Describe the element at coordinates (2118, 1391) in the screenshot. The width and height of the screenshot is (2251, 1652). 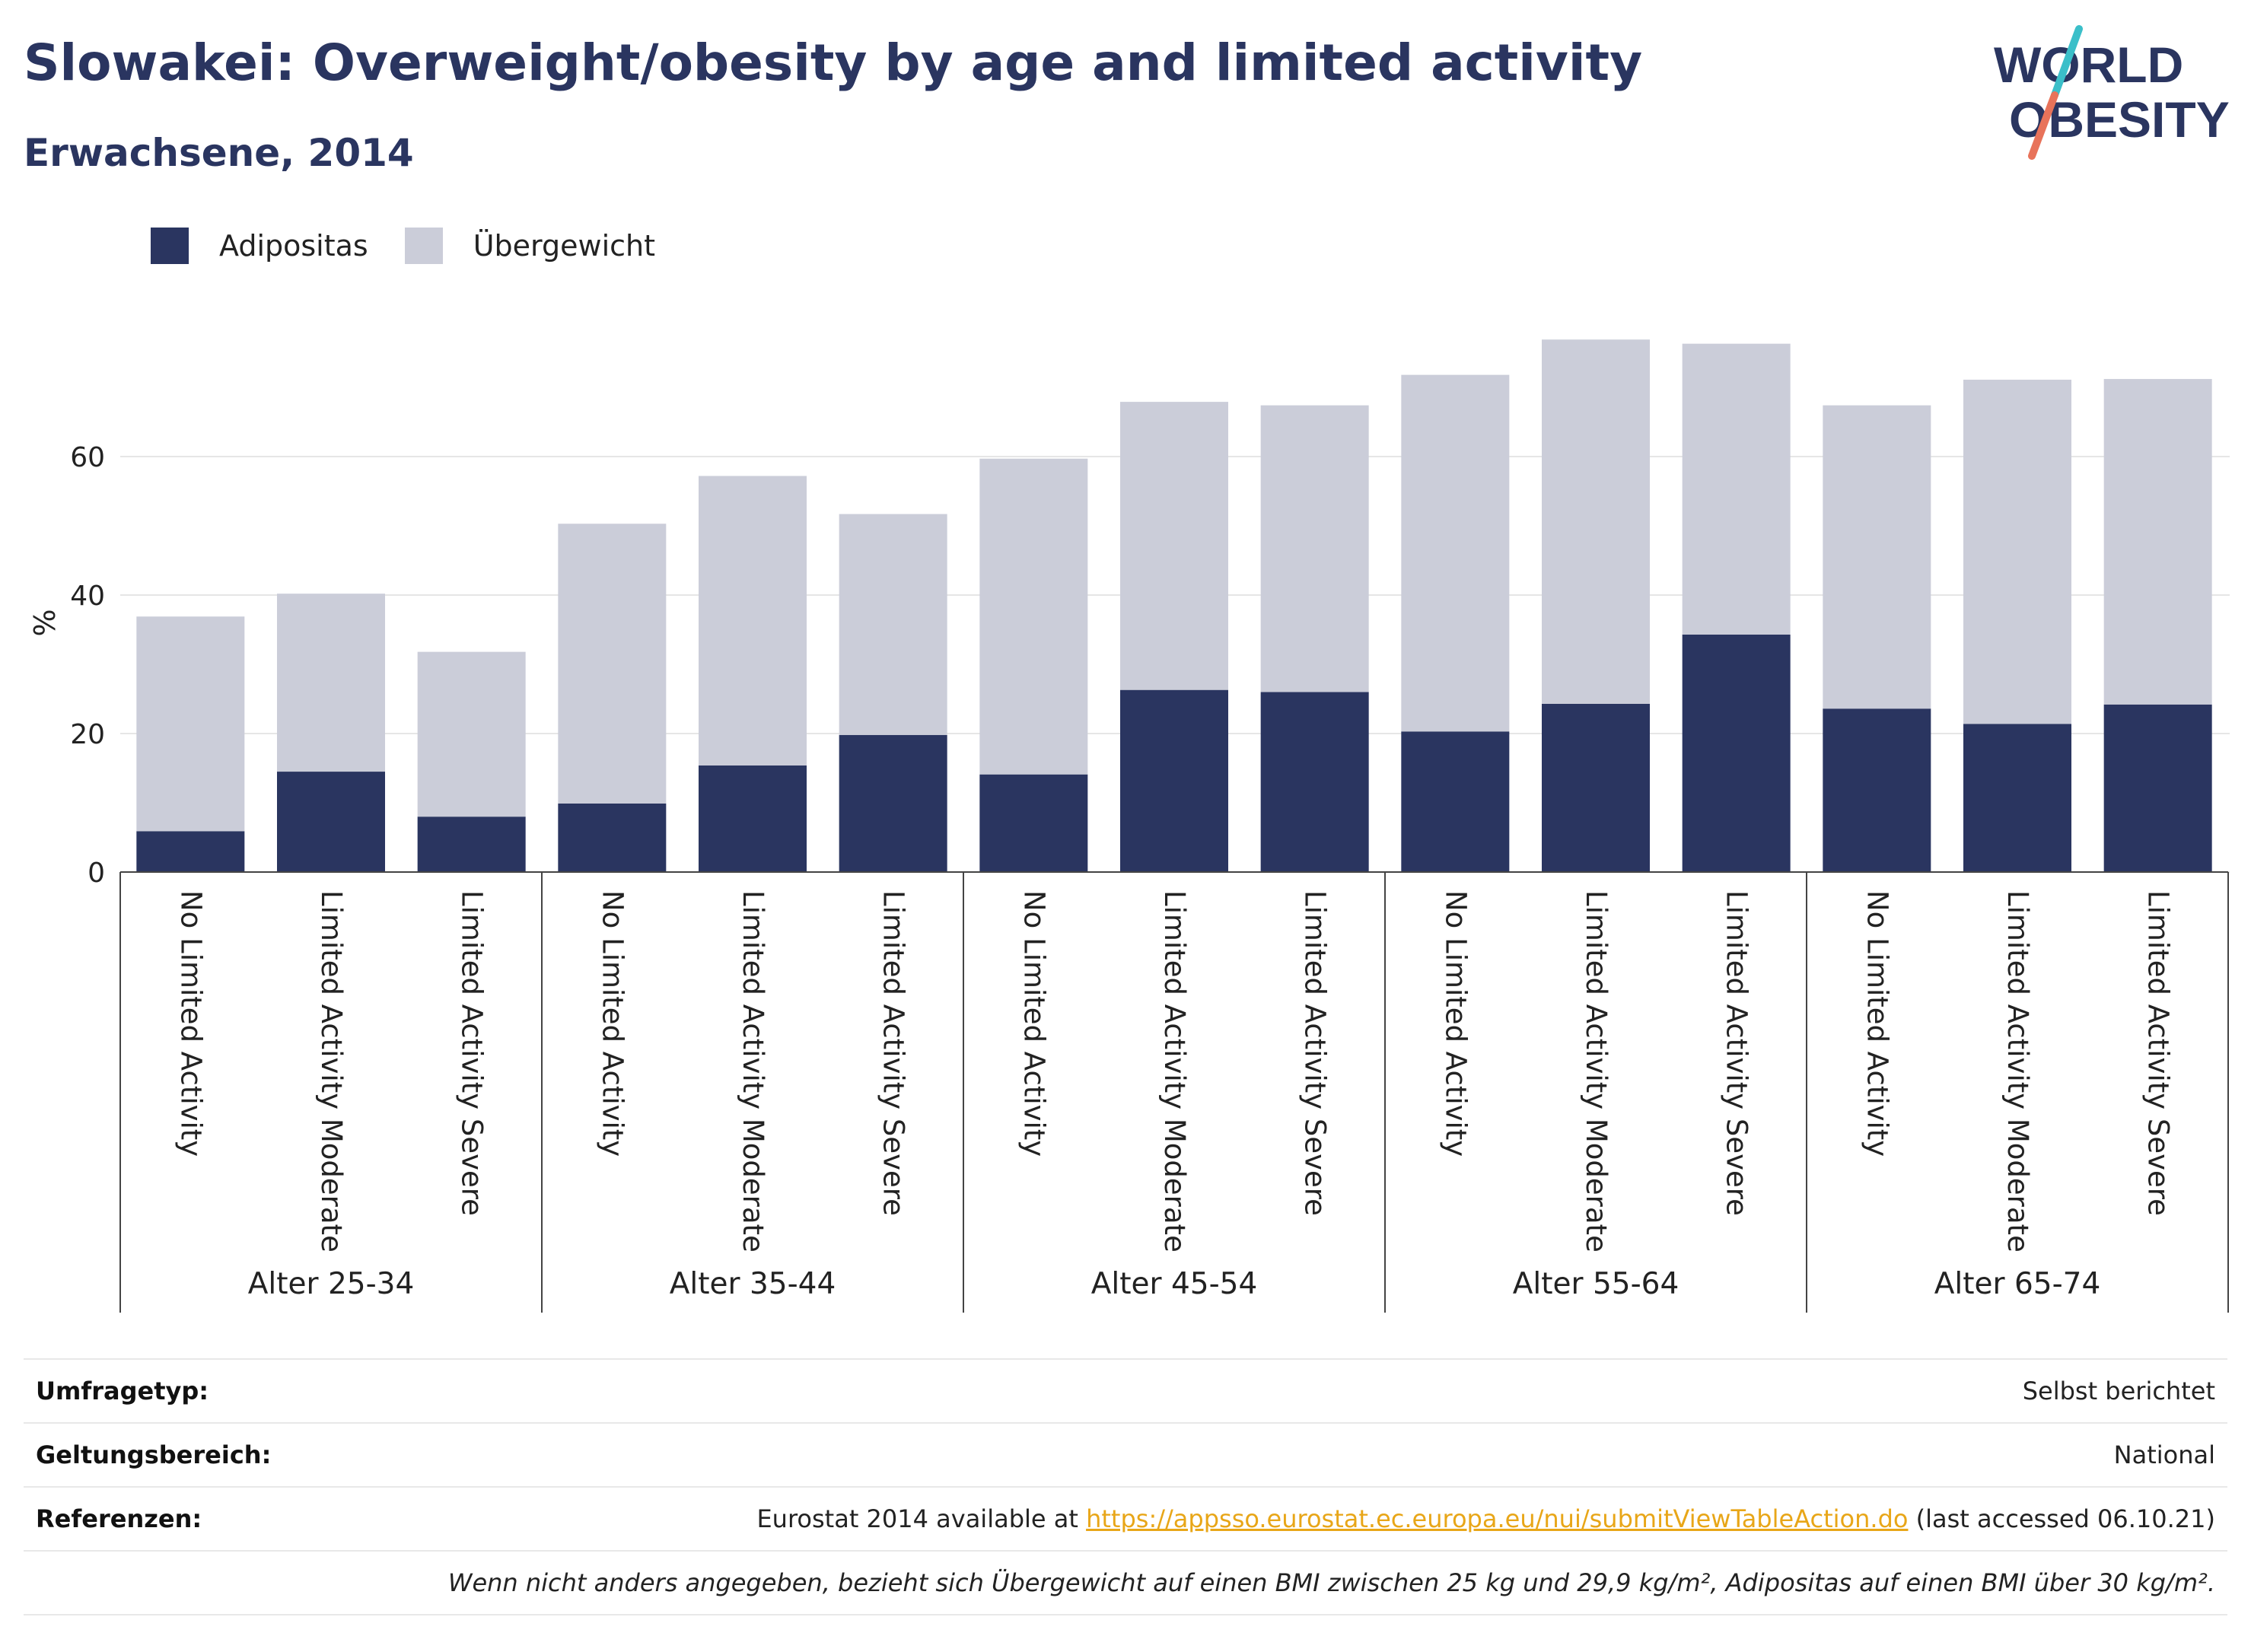
I see `survey-type-value: Selbst berichtet` at that location.